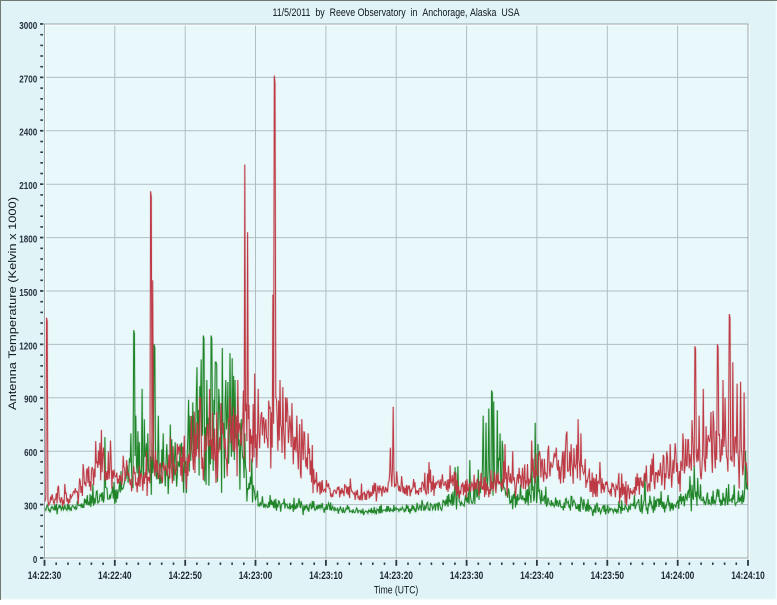 This screenshot has height=605, width=777. Describe the element at coordinates (678, 576) in the screenshot. I see `svg-text: 14:24:00` at that location.